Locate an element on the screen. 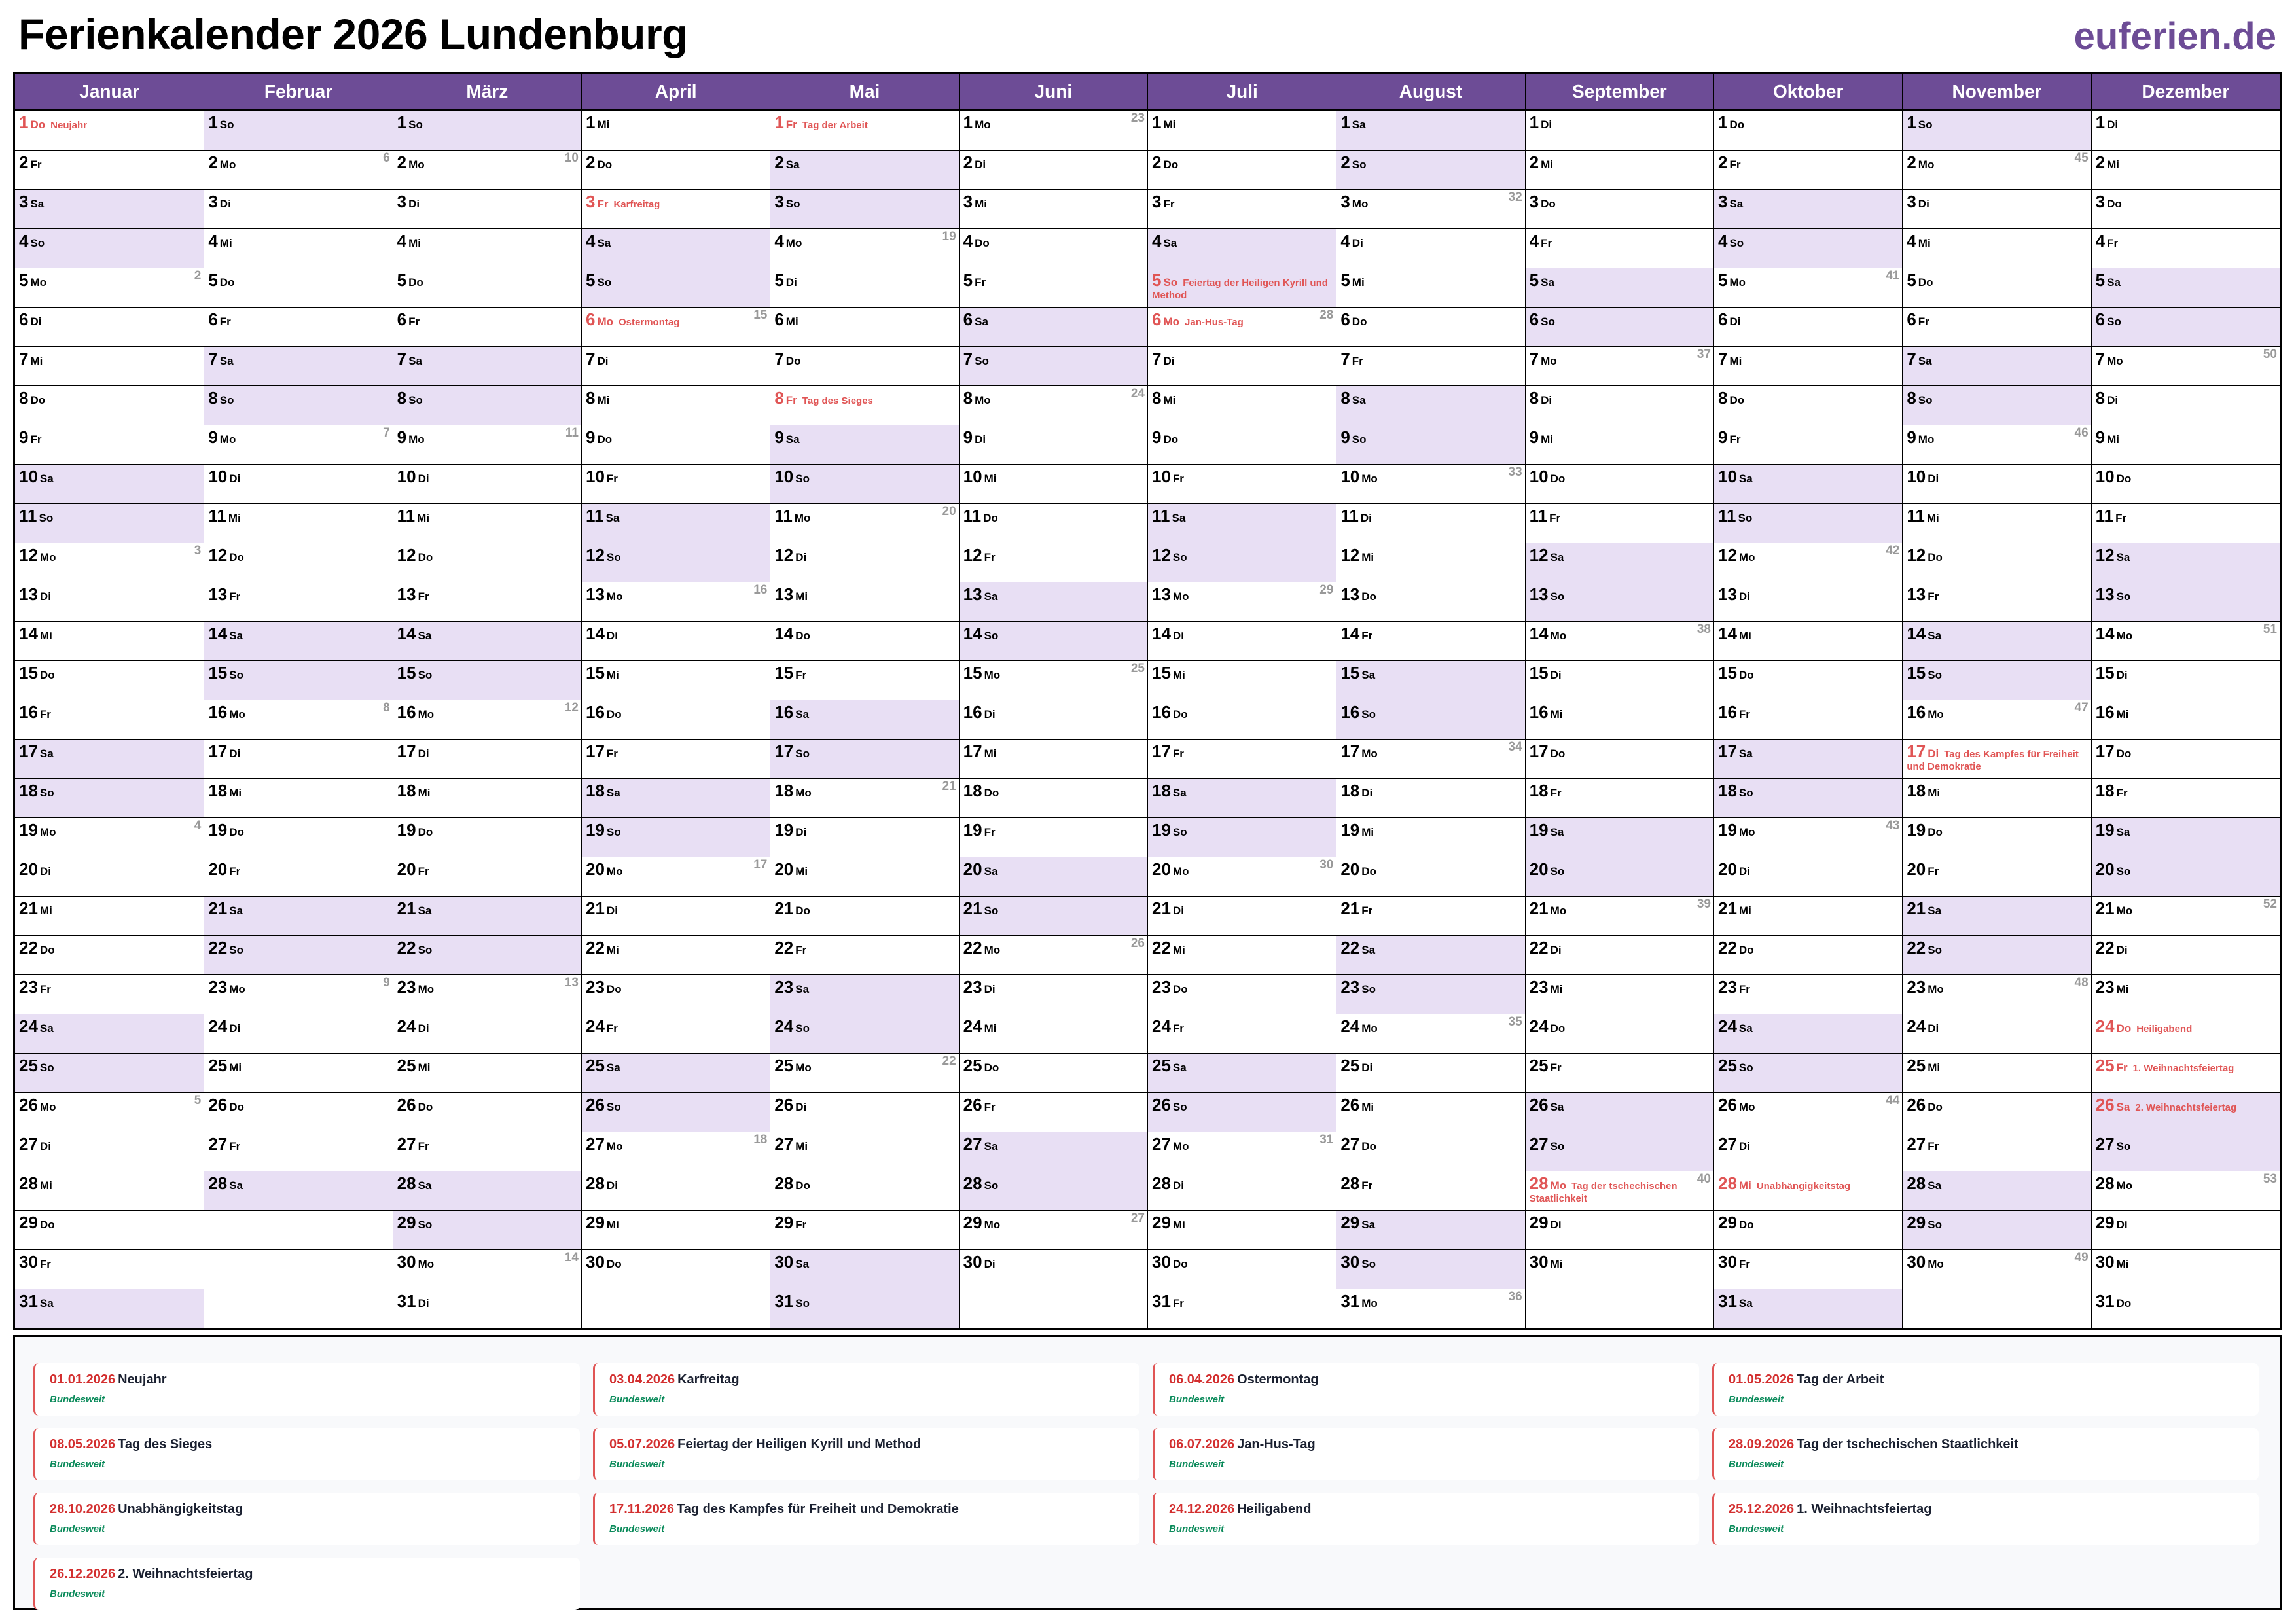 The height and width of the screenshot is (1623, 2296). day-cell: 16 Mo 47 is located at coordinates (1997, 720).